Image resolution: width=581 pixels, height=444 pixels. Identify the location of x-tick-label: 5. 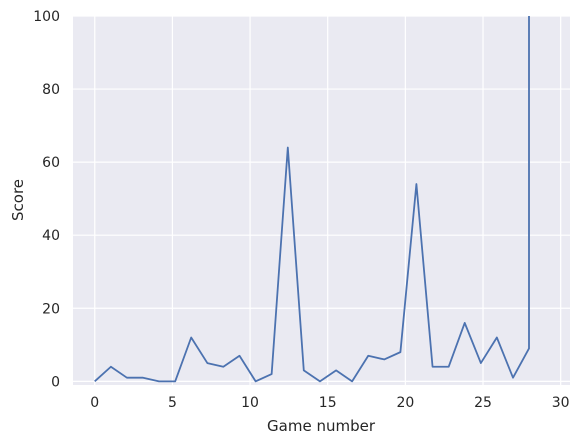
(172, 403).